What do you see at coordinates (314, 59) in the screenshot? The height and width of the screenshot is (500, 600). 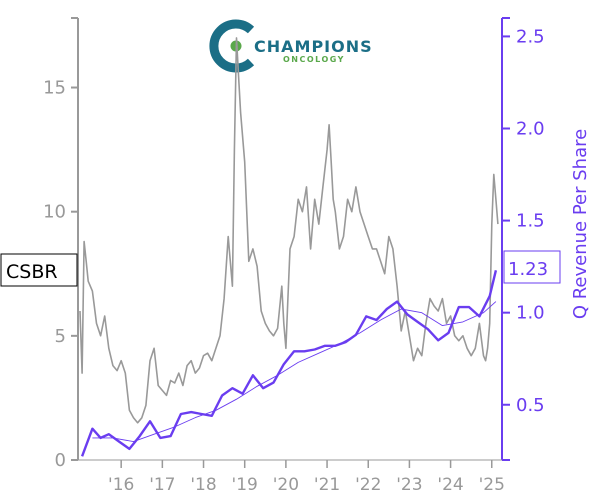 I see `logo-subword: ONCOLOGY` at bounding box center [314, 59].